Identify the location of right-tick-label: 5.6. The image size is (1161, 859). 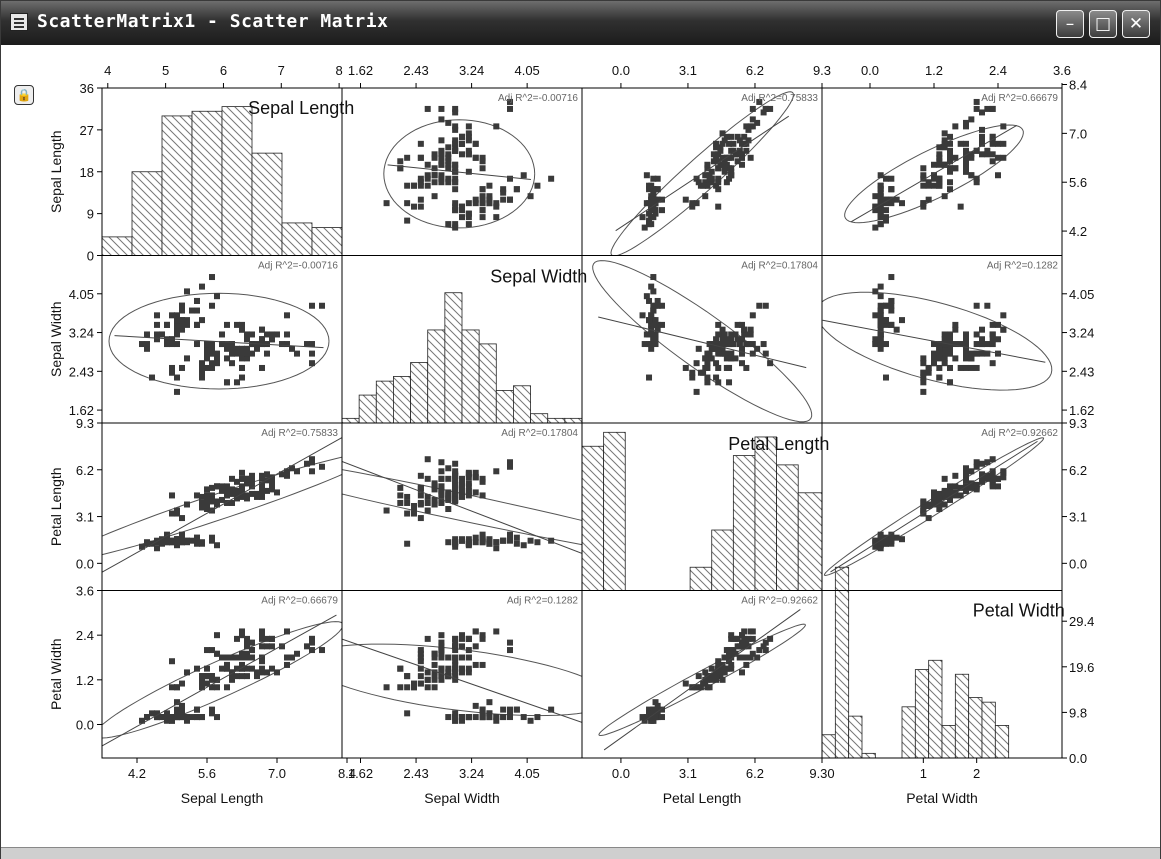
(1078, 182).